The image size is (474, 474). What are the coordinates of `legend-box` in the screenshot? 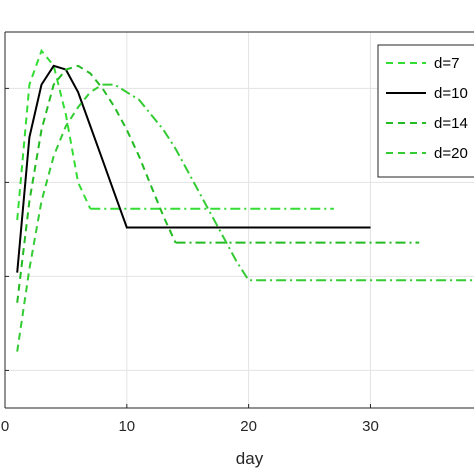 It's located at (425, 111).